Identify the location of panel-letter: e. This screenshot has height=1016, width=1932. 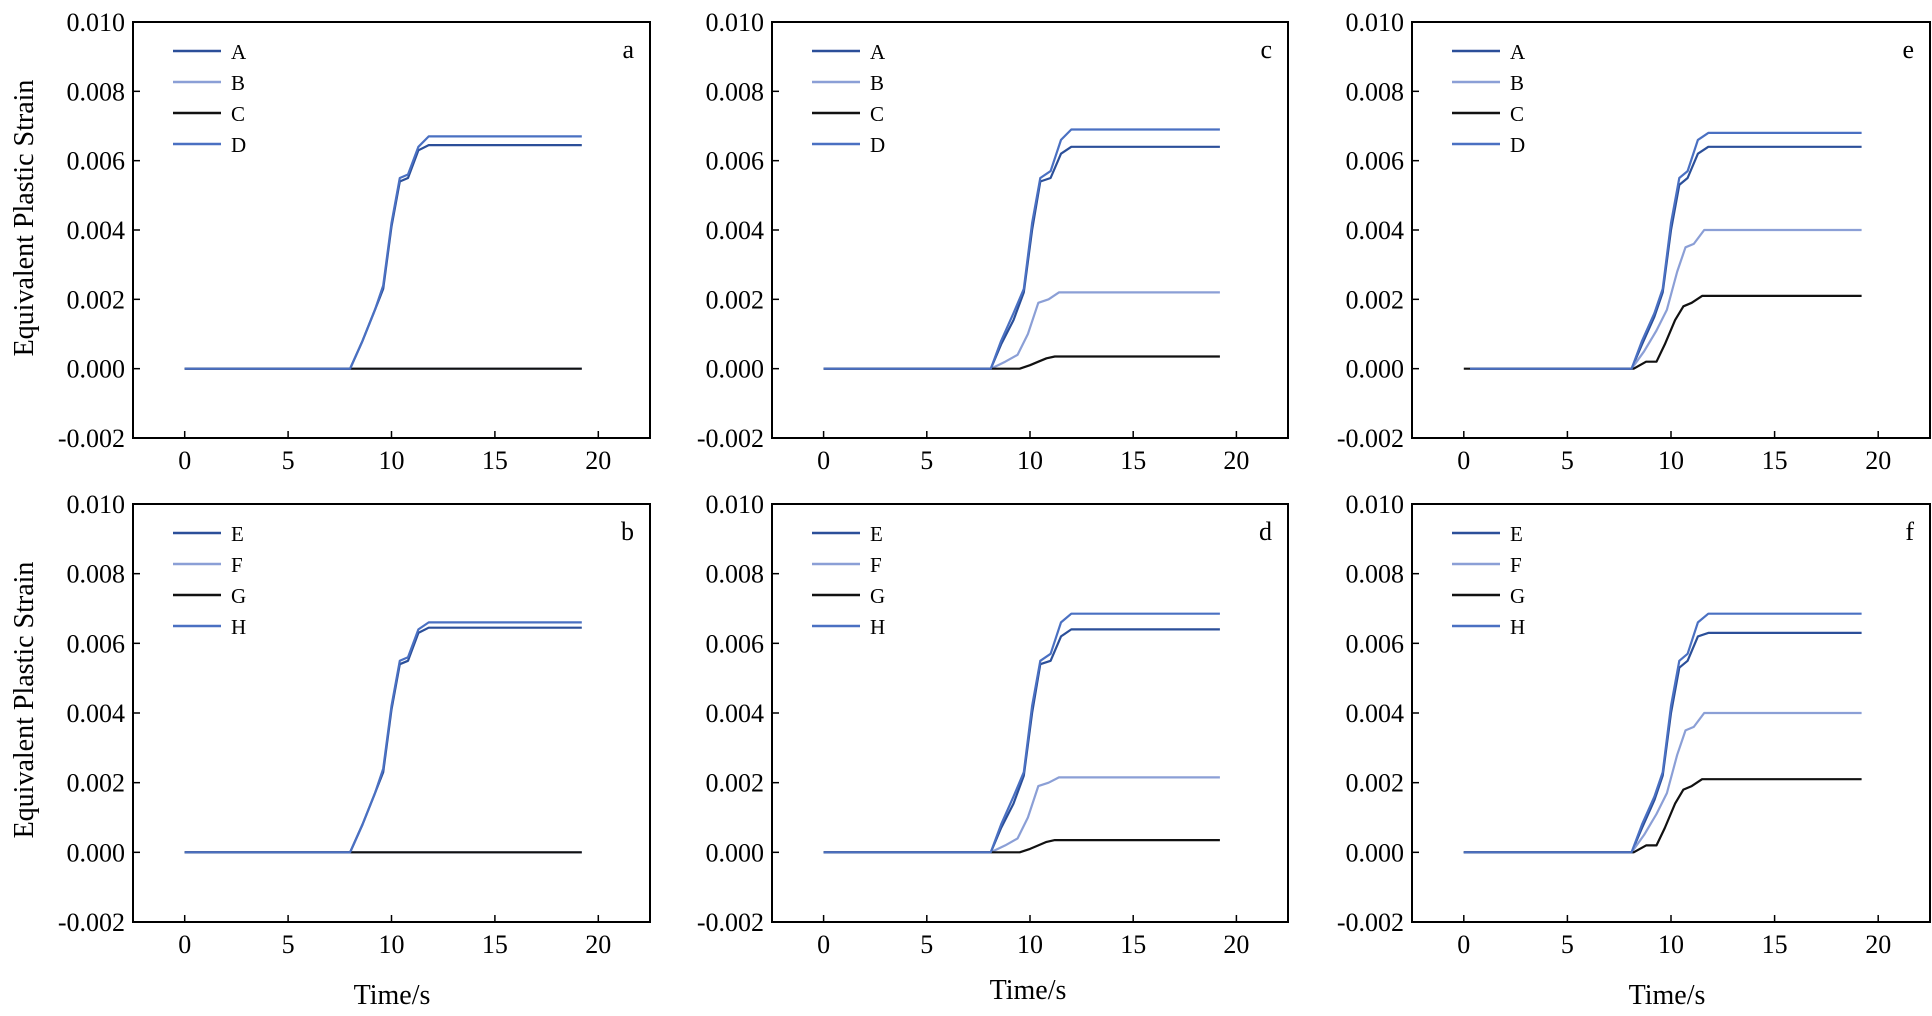
(1908, 49).